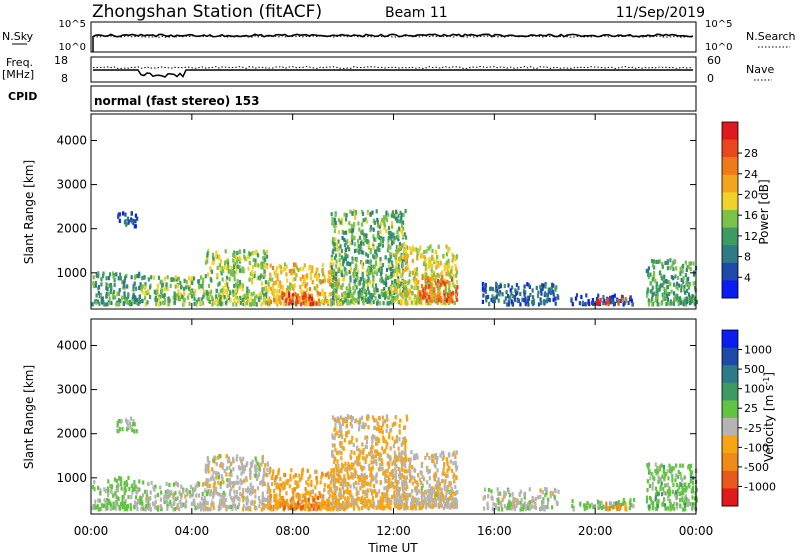 The height and width of the screenshot is (558, 800). I want to click on colorbar-tick-label: 28, so click(751, 153).